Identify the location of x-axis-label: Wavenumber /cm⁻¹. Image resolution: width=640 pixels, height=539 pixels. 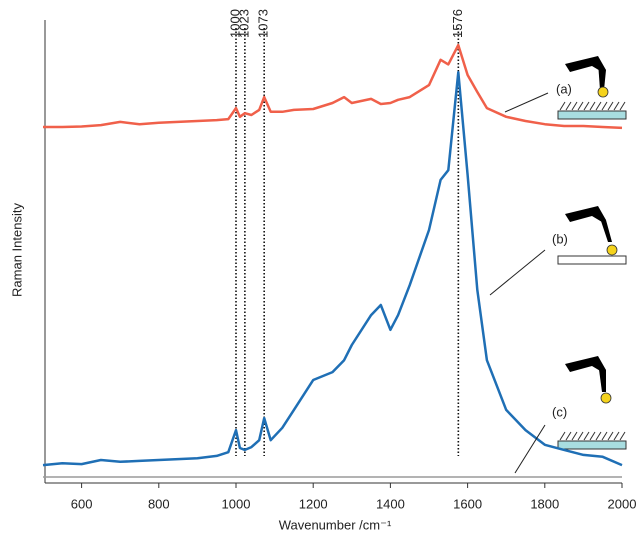
(335, 524).